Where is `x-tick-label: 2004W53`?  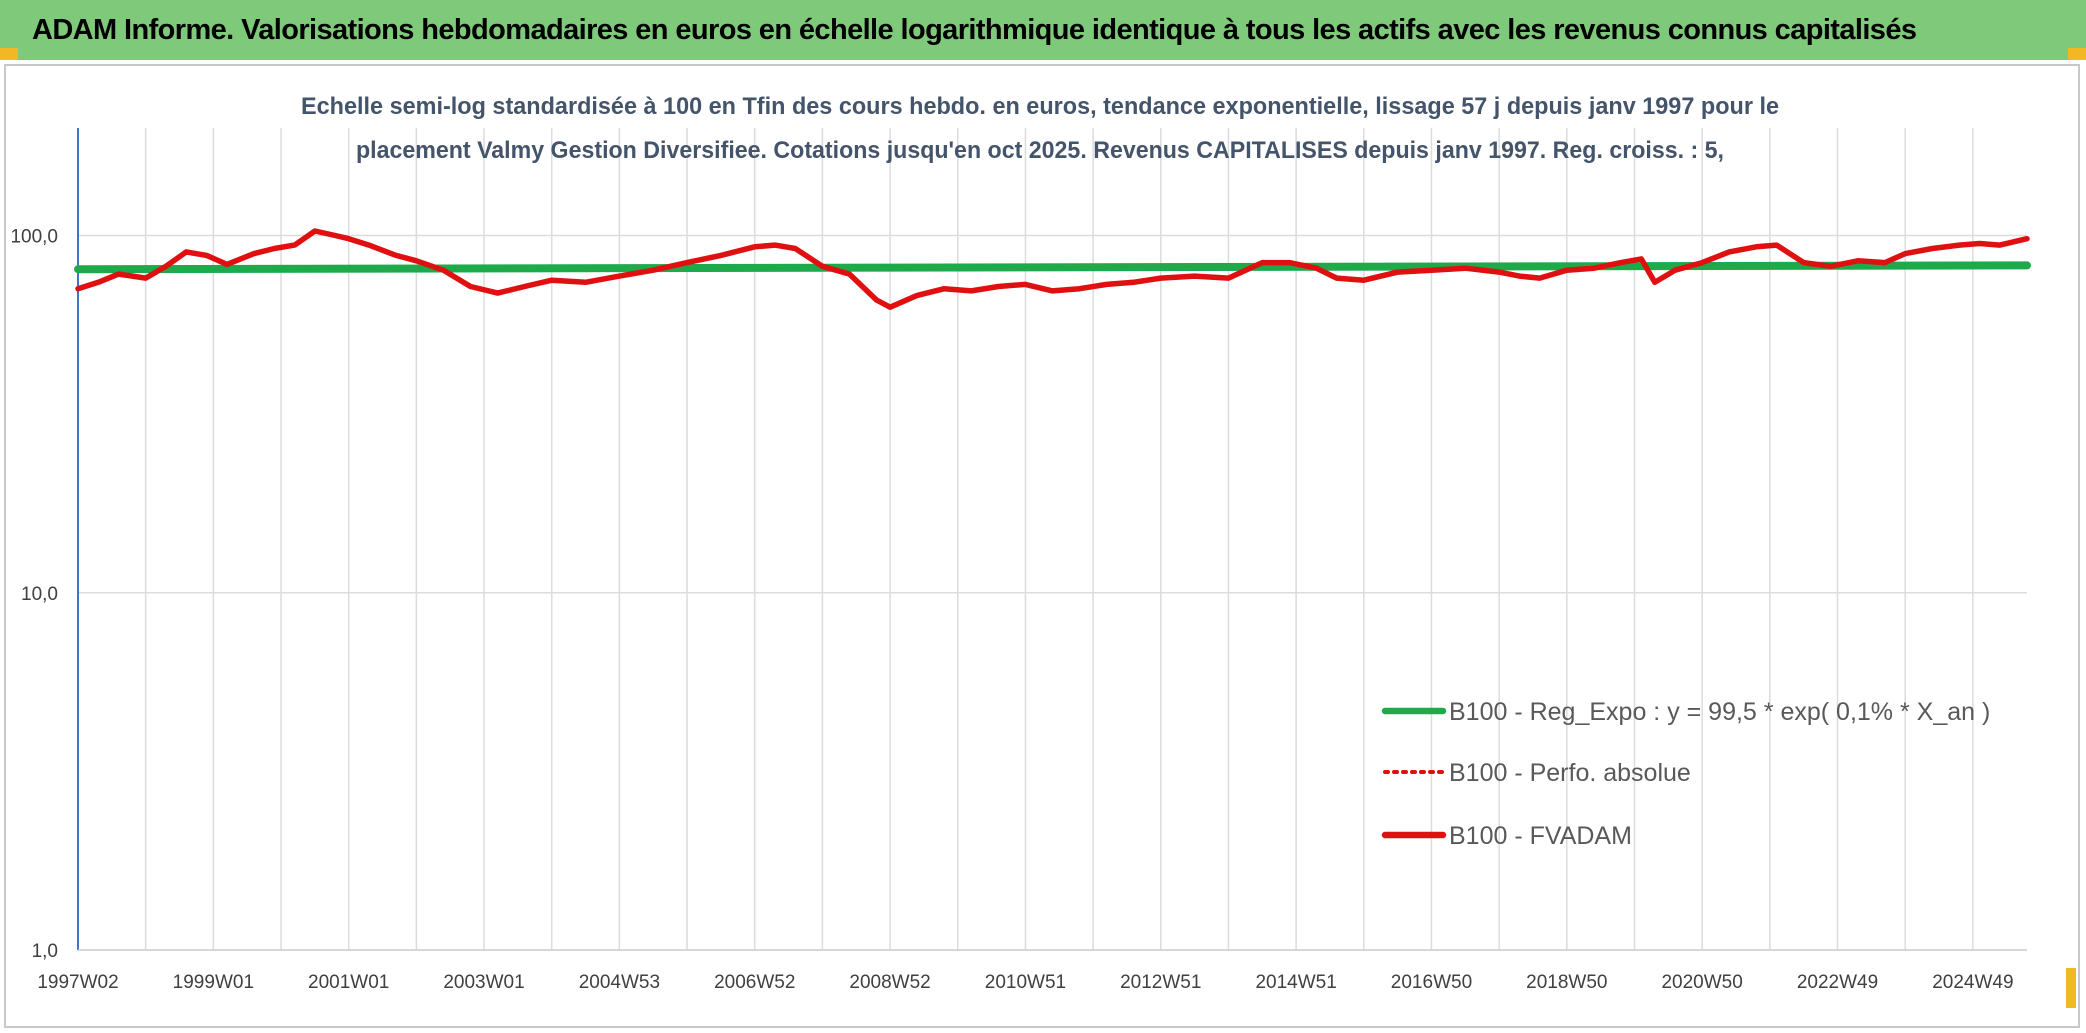
x-tick-label: 2004W53 is located at coordinates (619, 982).